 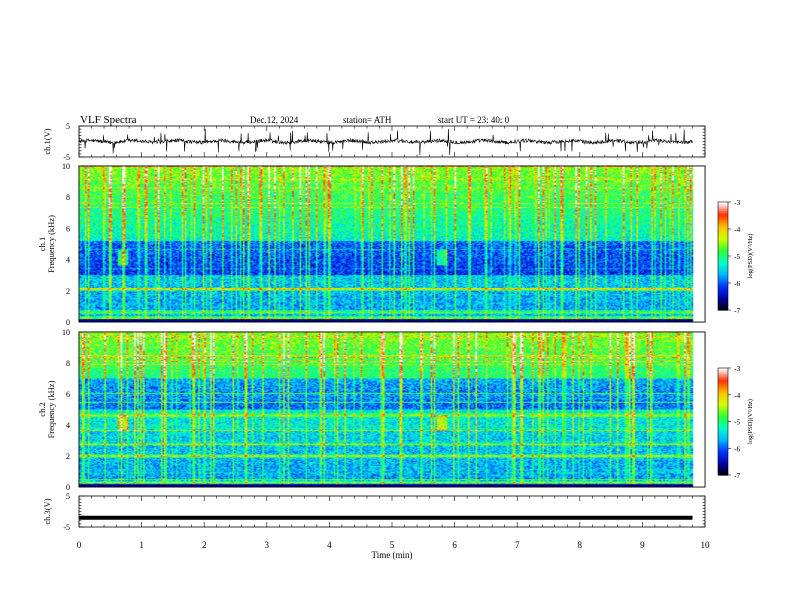 What do you see at coordinates (737, 256) in the screenshot?
I see `colorbar-tick-label: -5` at bounding box center [737, 256].